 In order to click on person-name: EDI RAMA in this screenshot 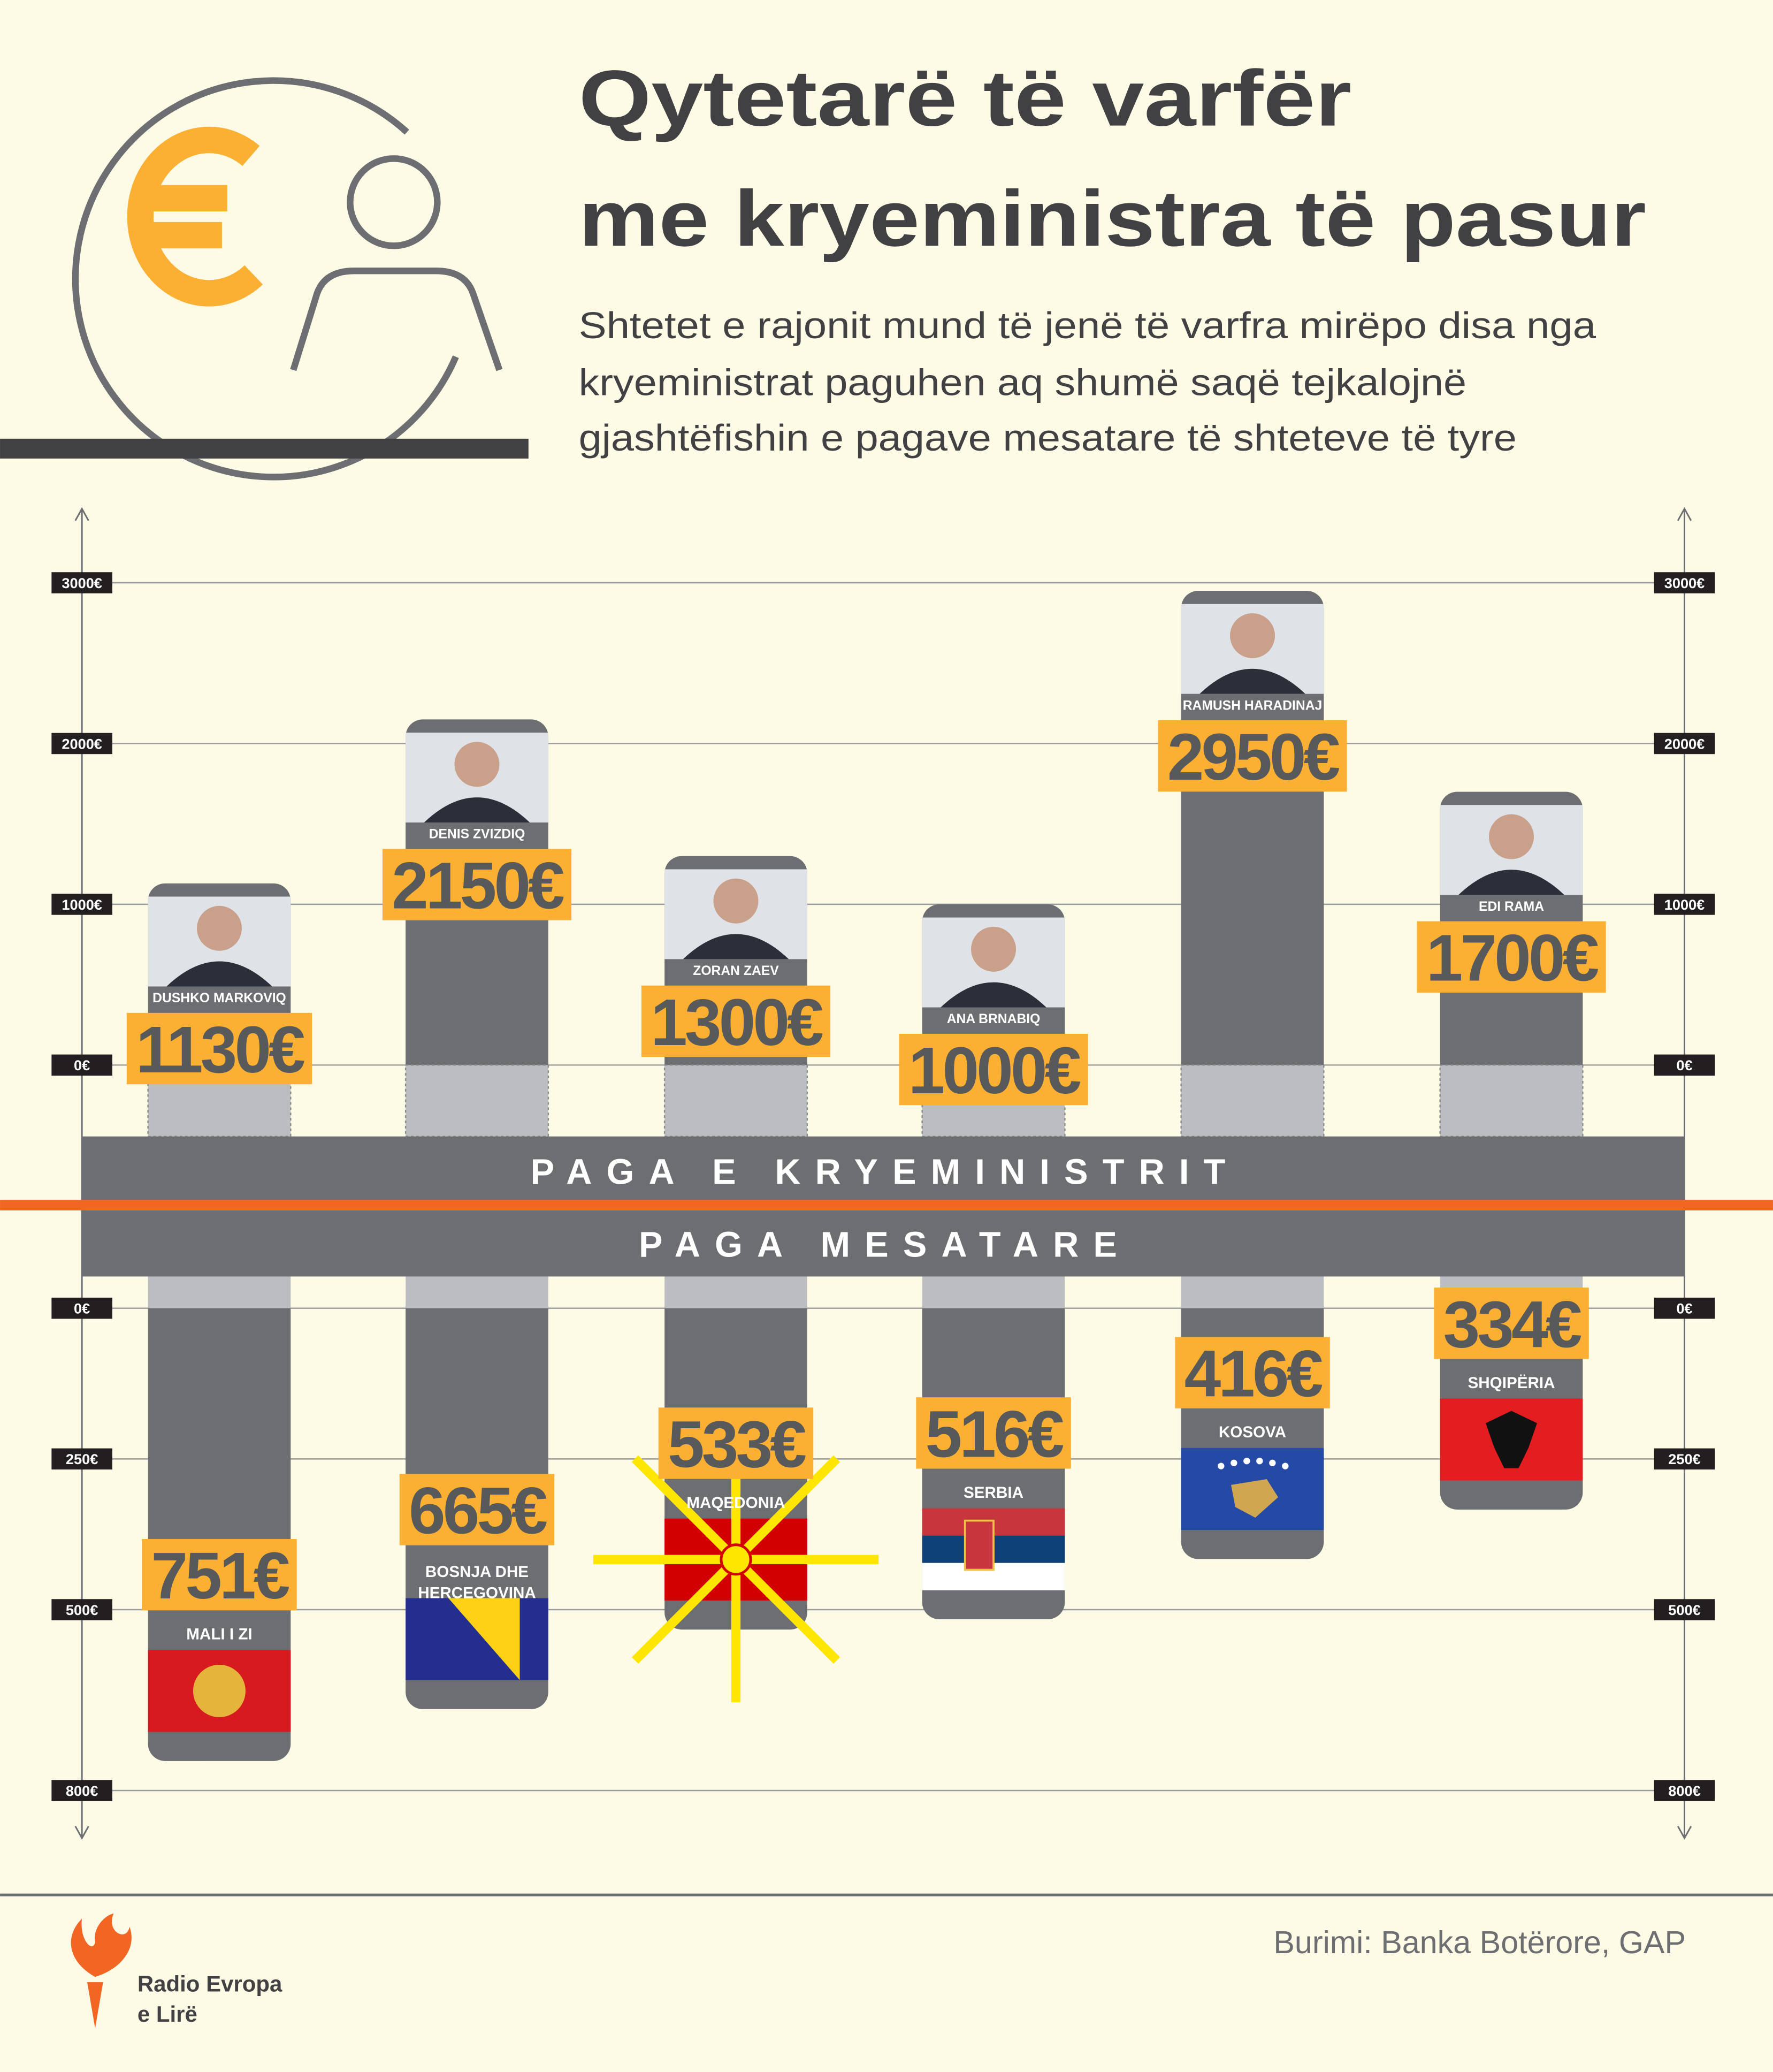, I will do `click(1511, 907)`.